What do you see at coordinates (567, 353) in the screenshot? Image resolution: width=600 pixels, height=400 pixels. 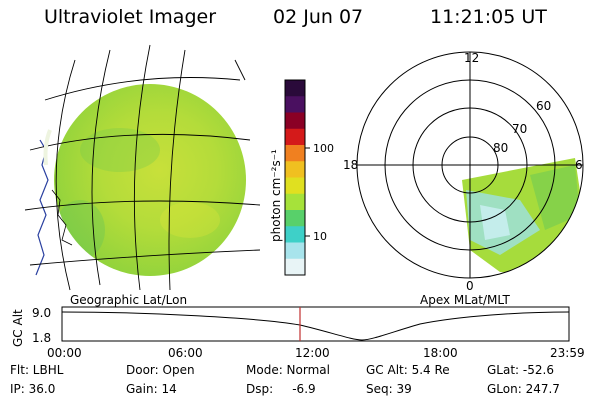 I see `time-tick-2359: 23:59` at bounding box center [567, 353].